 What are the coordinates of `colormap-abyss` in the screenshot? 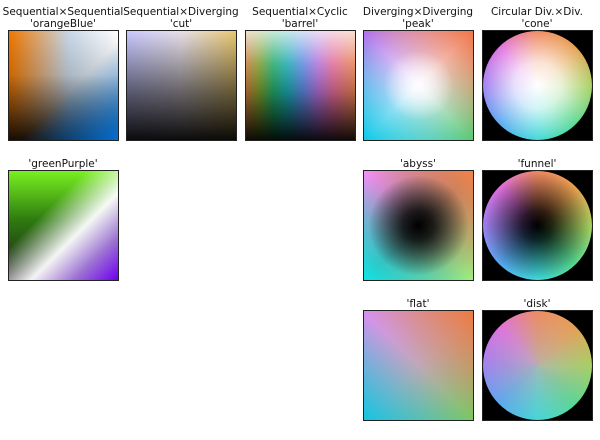 It's located at (418, 225).